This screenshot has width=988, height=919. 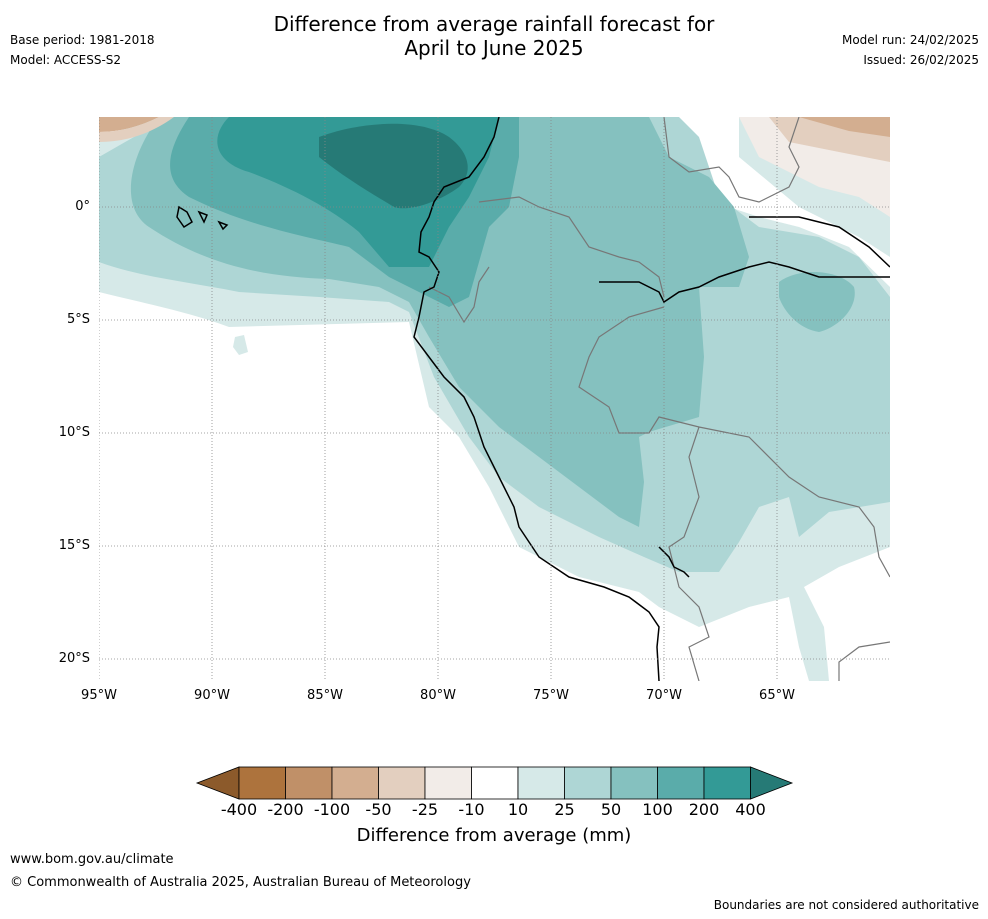 I want to click on contour-dry-topleft, so click(x=129, y=124).